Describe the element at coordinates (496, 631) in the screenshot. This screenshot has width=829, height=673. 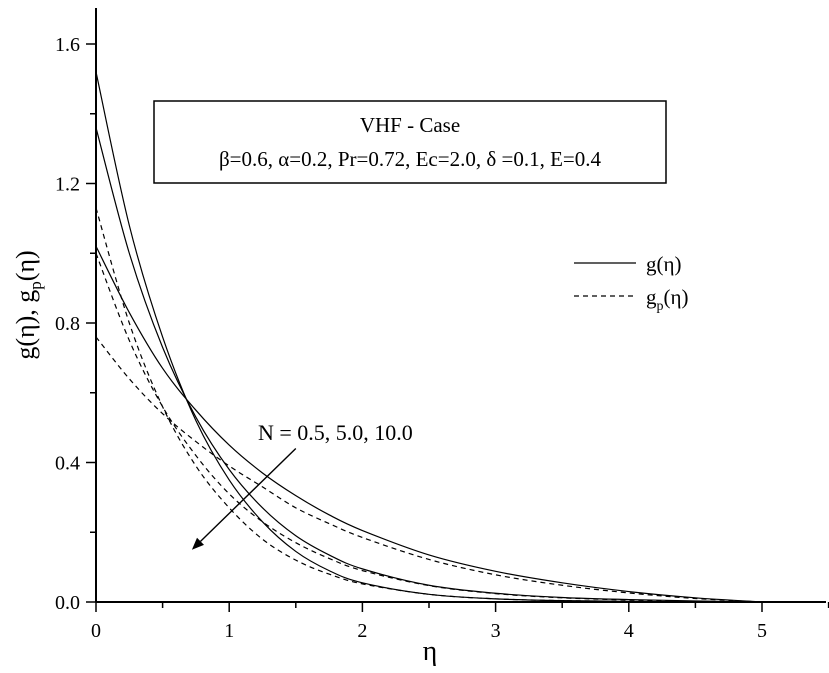
I see `x-tick-label: 3` at that location.